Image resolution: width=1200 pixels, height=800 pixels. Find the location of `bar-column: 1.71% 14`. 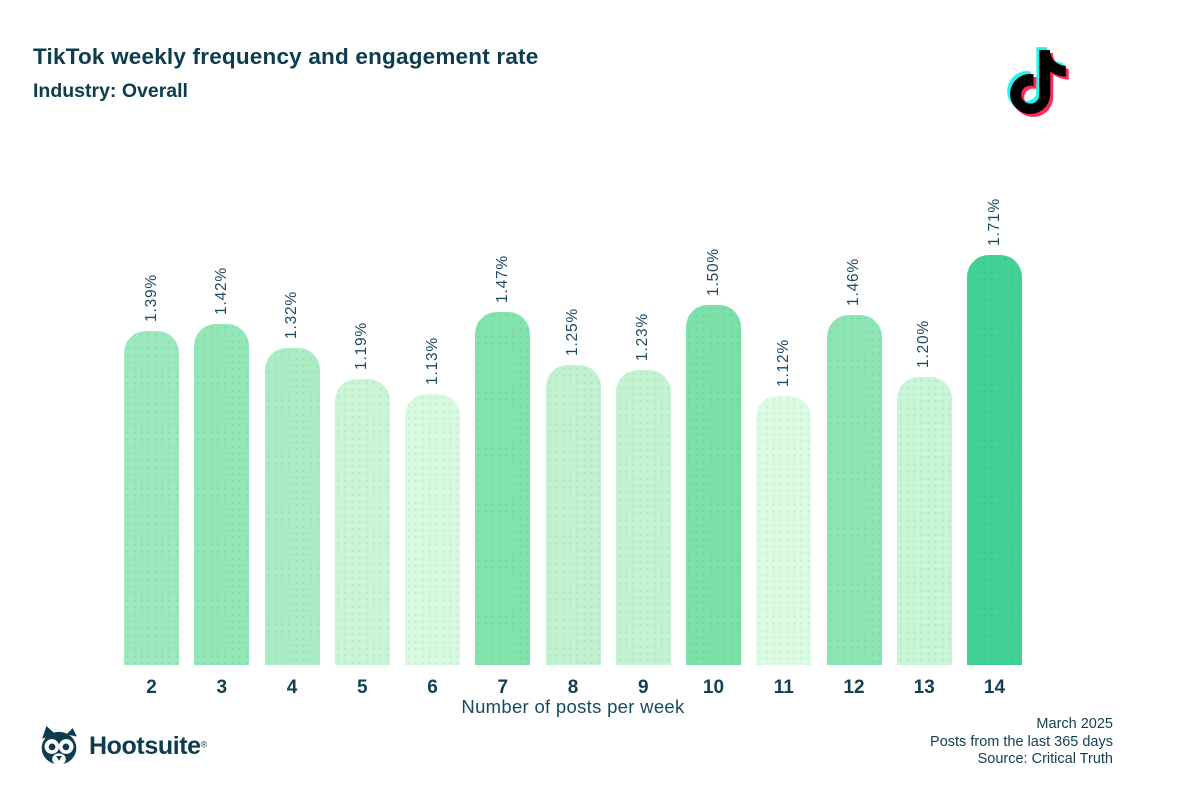

bar-column: 1.71% 14 is located at coordinates (994, 445).